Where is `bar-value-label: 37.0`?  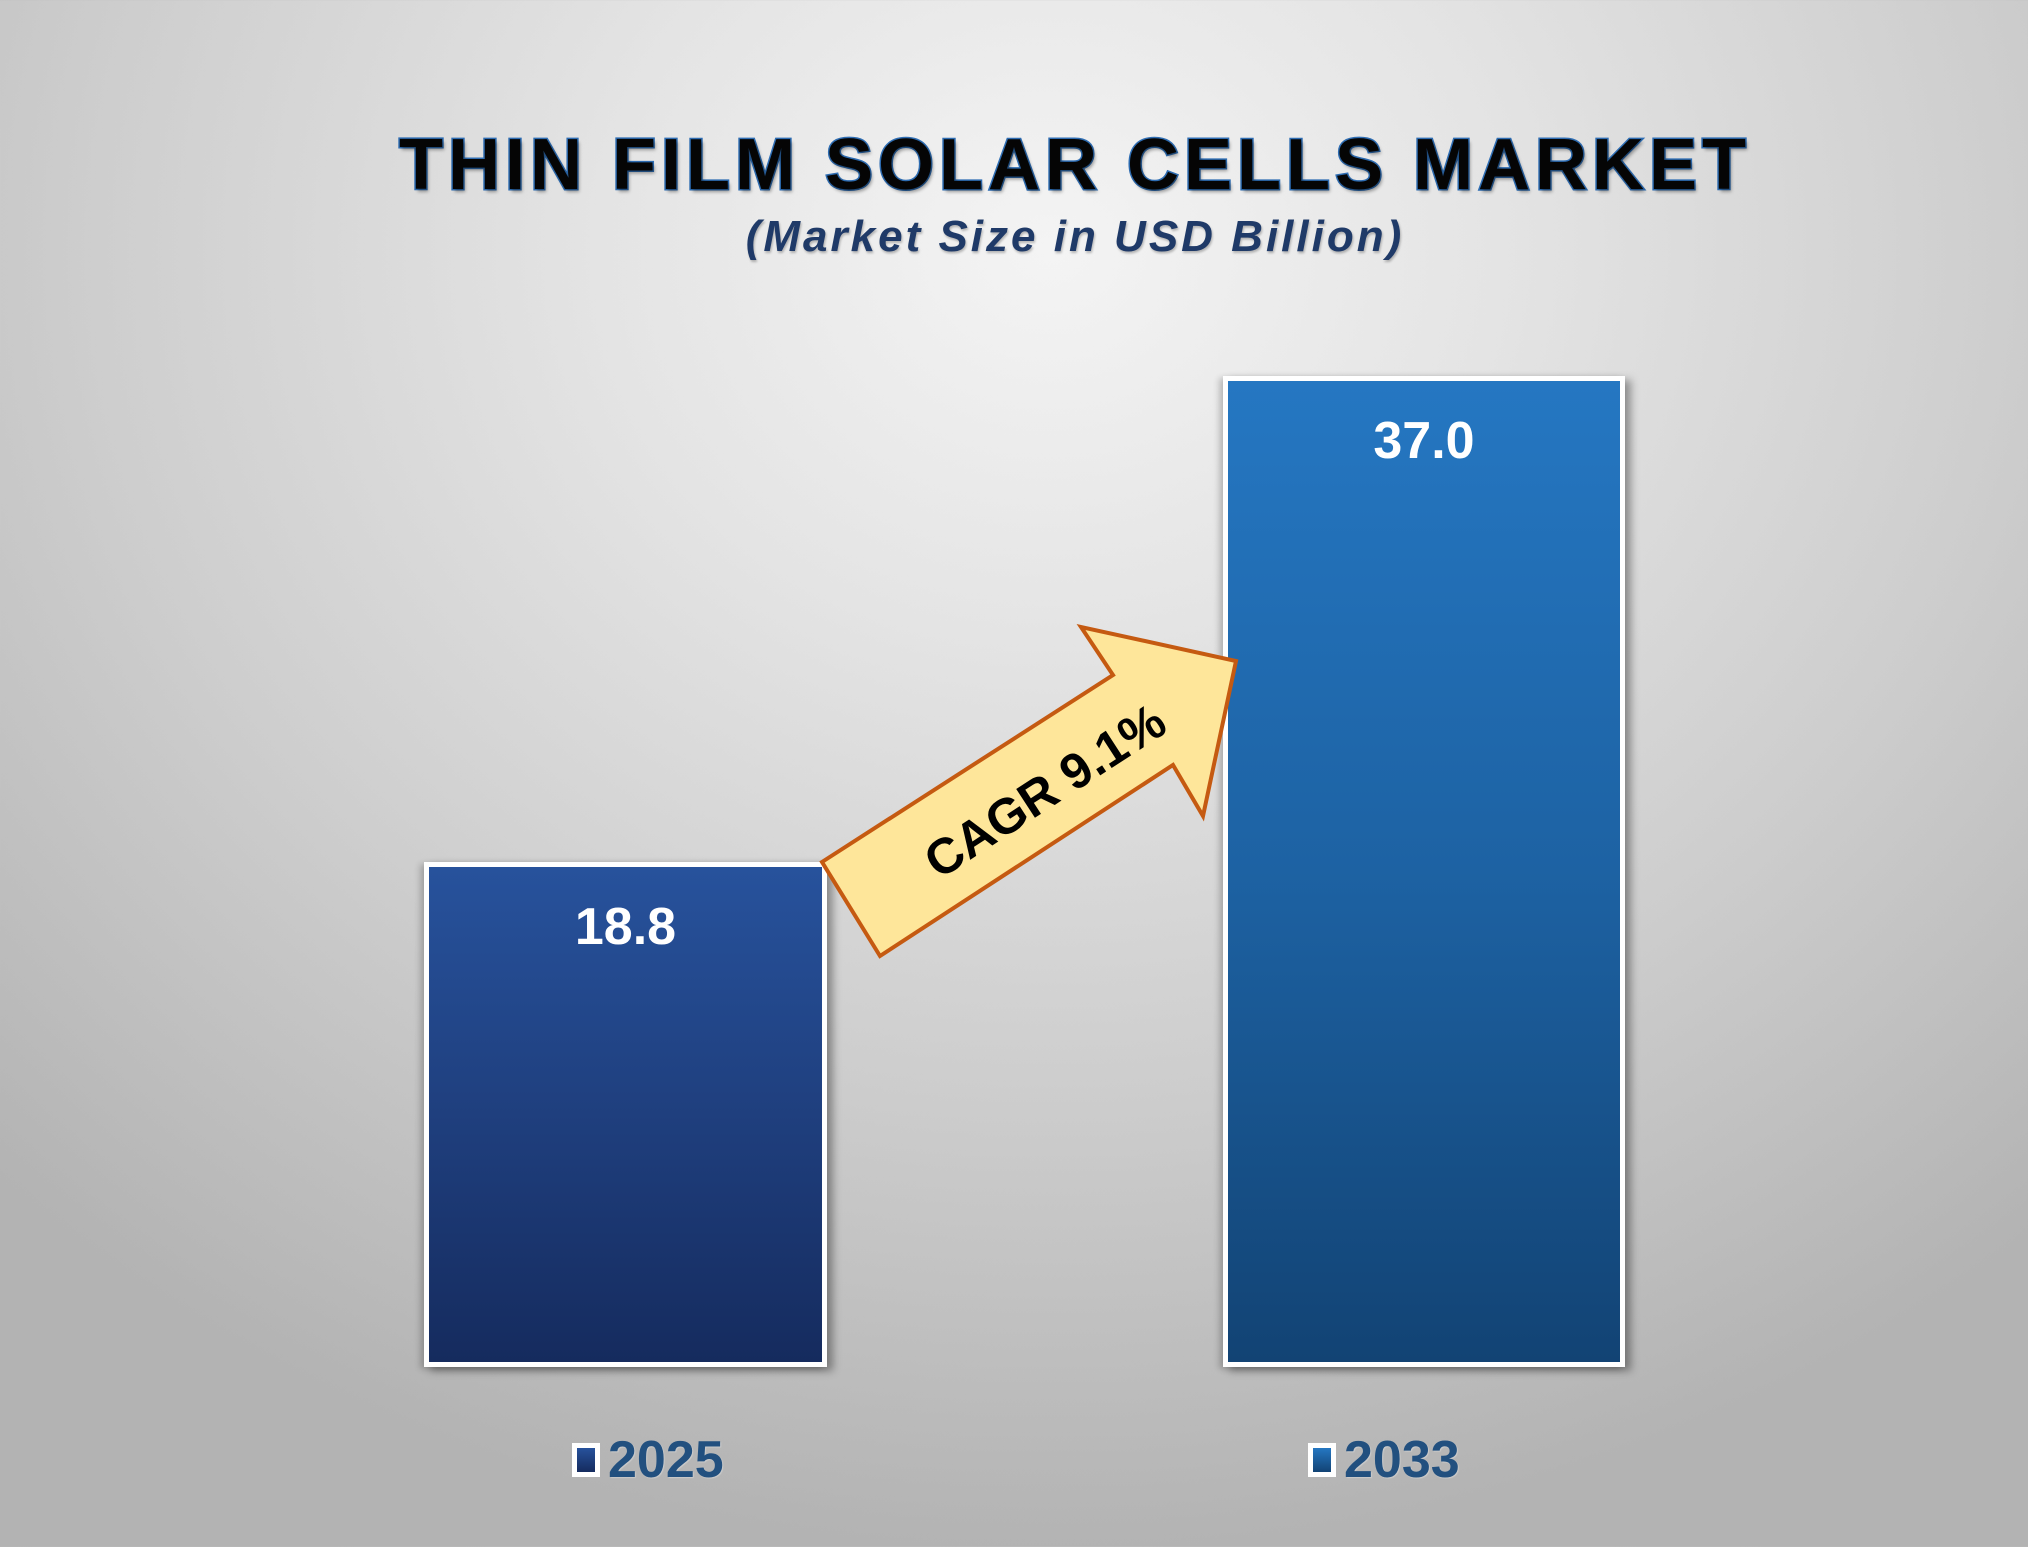
bar-value-label: 37.0 is located at coordinates (1424, 441).